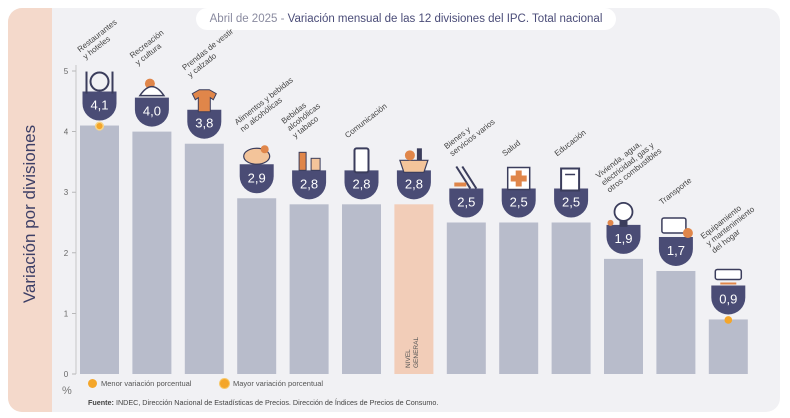  What do you see at coordinates (152, 91) in the screenshot?
I see `umbrella-shape` at bounding box center [152, 91].